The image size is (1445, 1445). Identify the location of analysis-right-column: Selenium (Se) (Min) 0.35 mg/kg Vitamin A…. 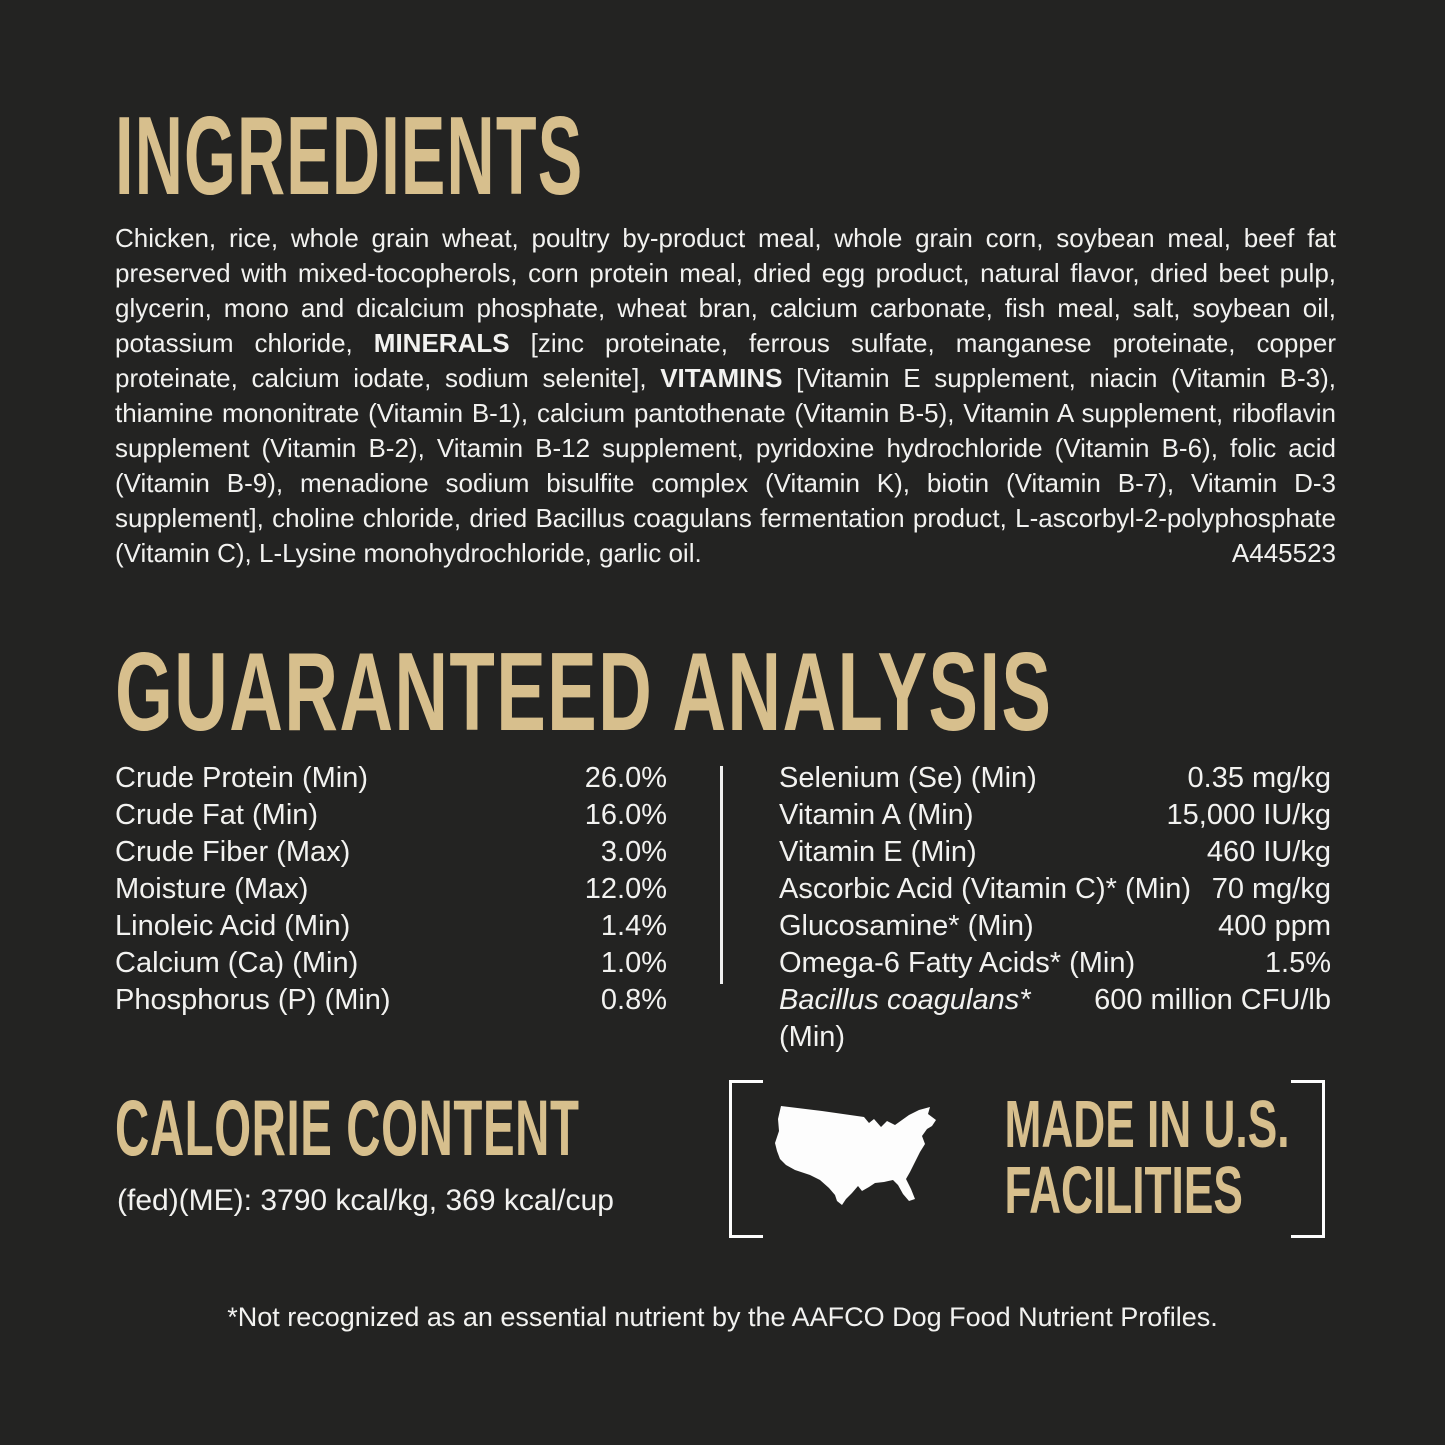
(1055, 908).